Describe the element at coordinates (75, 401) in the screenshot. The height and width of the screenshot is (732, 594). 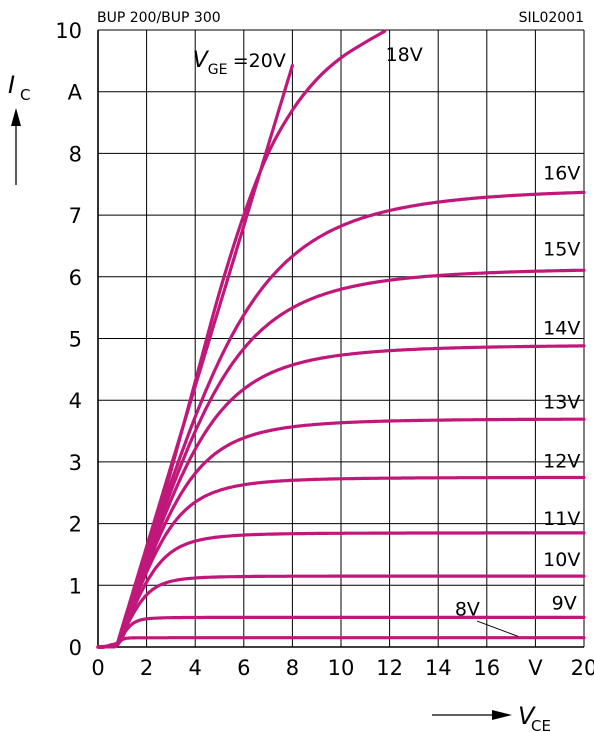
I see `y-tick-label: 4` at that location.